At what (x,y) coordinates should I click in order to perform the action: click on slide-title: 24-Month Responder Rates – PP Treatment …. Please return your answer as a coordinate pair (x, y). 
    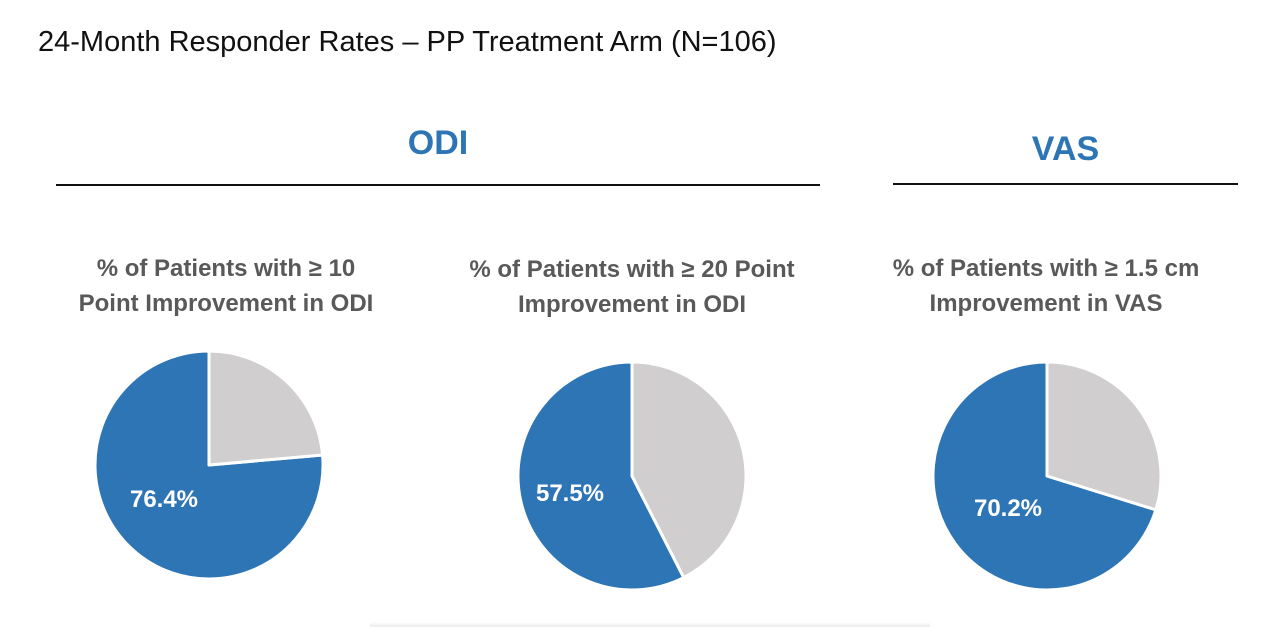
    Looking at the image, I should click on (407, 42).